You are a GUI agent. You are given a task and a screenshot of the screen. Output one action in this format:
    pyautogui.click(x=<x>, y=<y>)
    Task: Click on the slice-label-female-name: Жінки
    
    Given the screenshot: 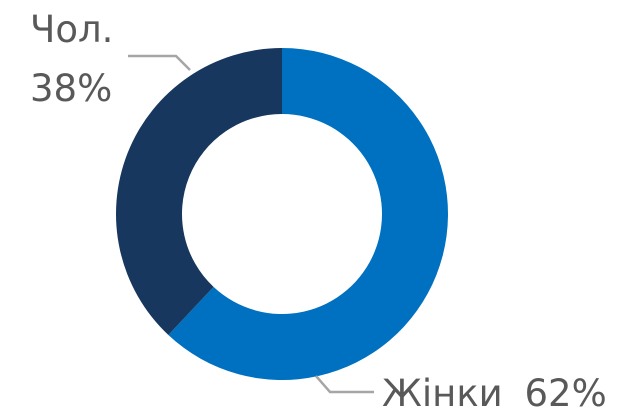 What is the action you would take?
    pyautogui.click(x=442, y=393)
    